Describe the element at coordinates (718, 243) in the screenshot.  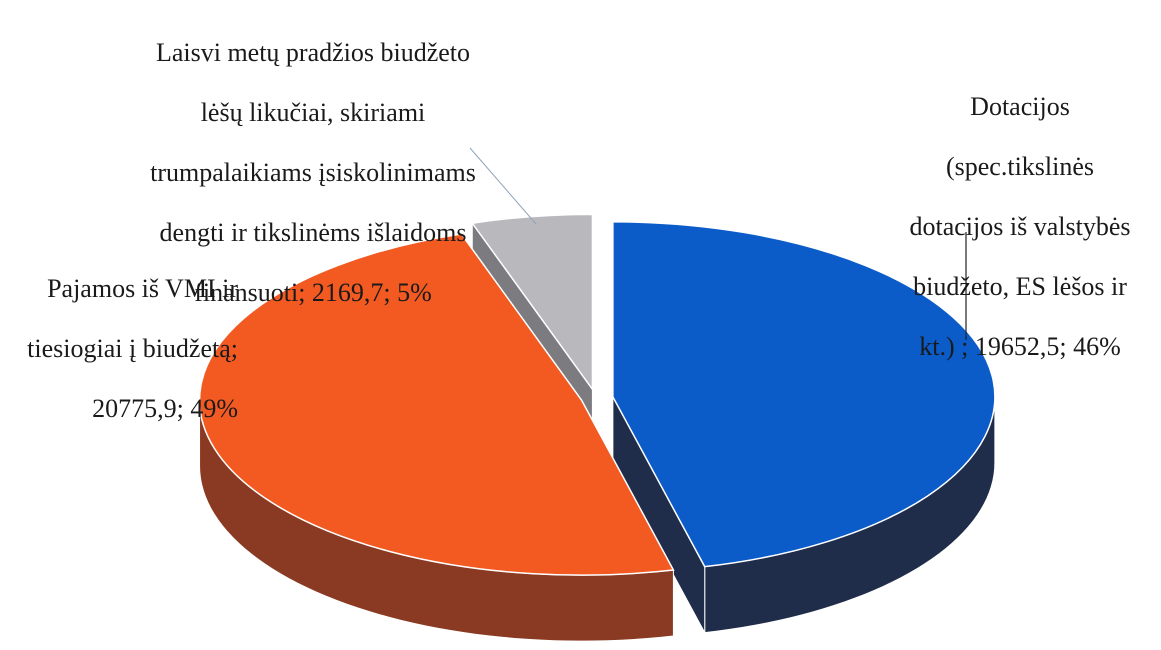
I see `leader-lines` at that location.